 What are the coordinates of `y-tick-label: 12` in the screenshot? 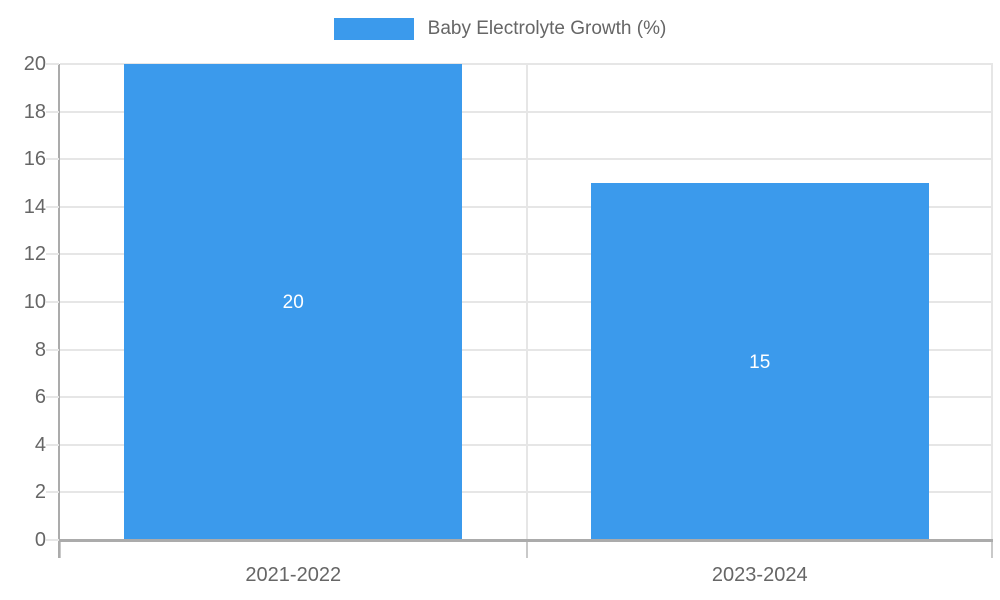 It's located at (34, 254).